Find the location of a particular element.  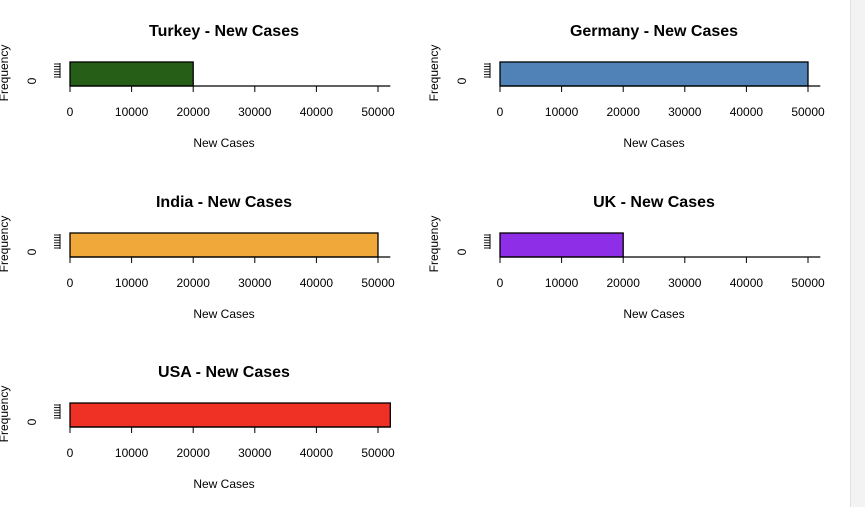

chart-title: Turkey - New Cases is located at coordinates (224, 31).